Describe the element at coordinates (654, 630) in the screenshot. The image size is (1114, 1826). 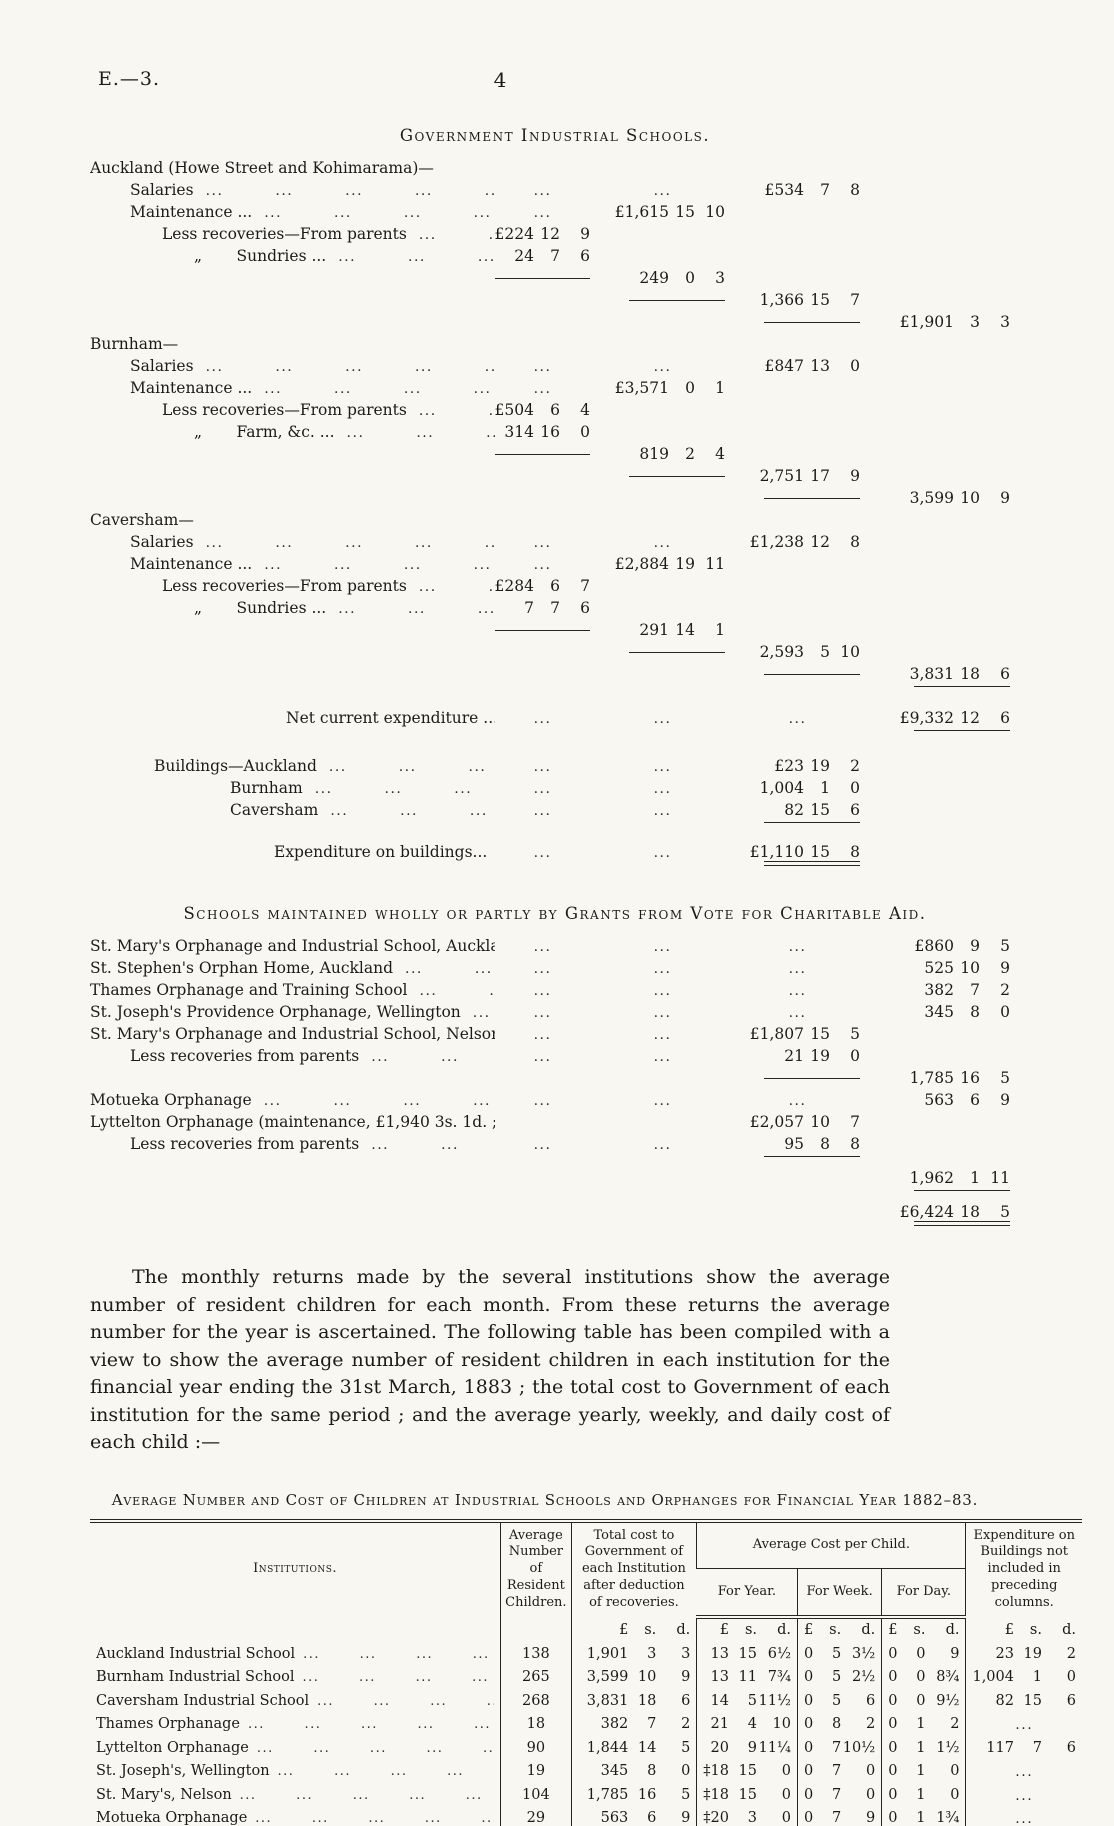
I see `pounds: 291` at that location.